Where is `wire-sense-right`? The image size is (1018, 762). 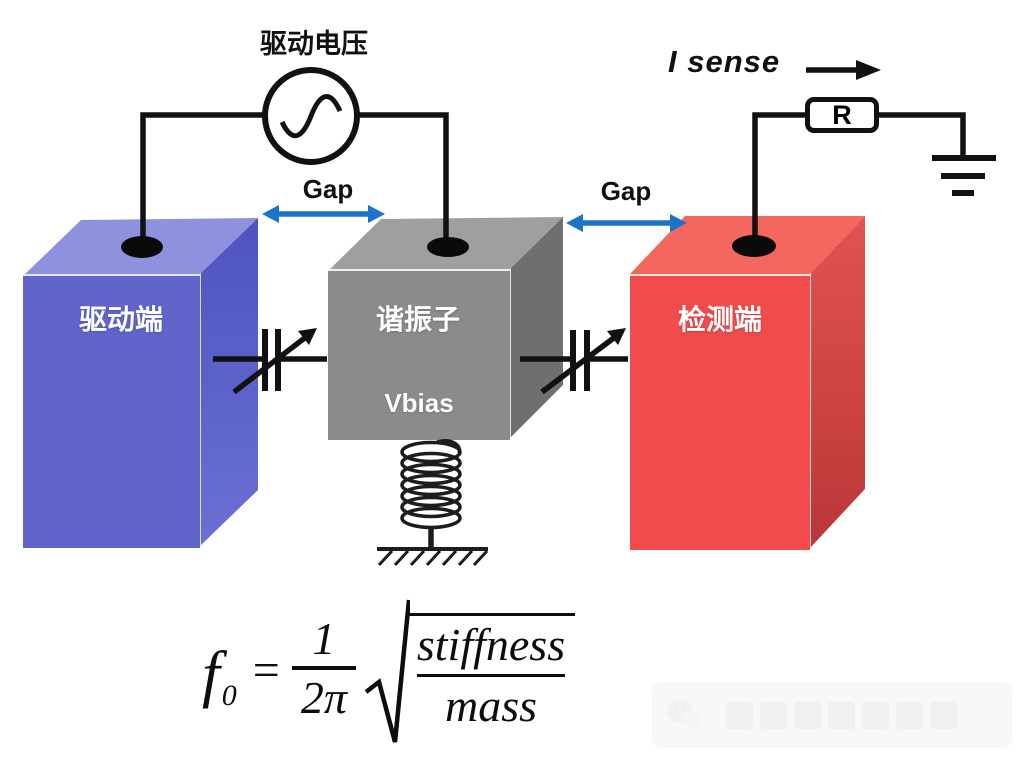 wire-sense-right is located at coordinates (921, 135).